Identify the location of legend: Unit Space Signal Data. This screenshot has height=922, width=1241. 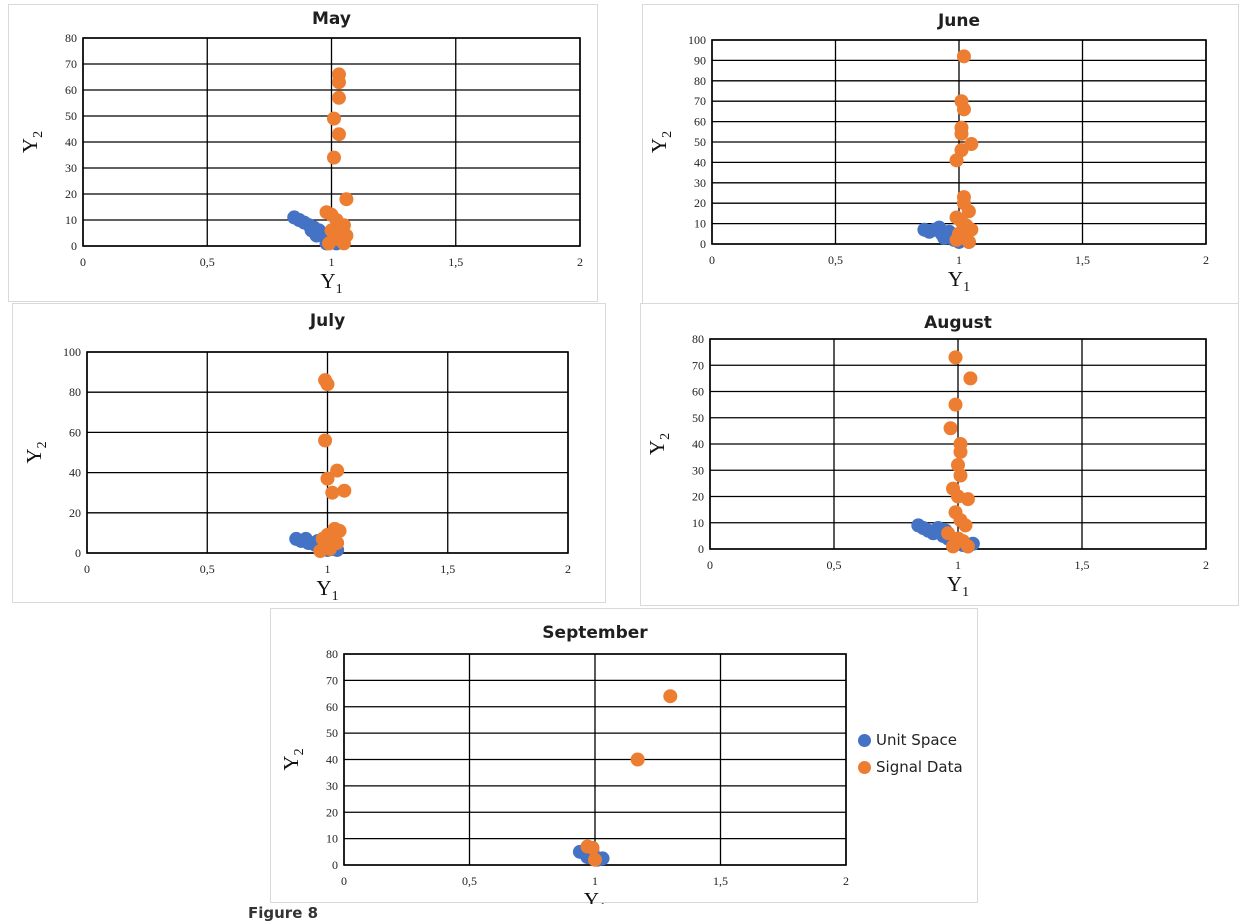
(910, 758).